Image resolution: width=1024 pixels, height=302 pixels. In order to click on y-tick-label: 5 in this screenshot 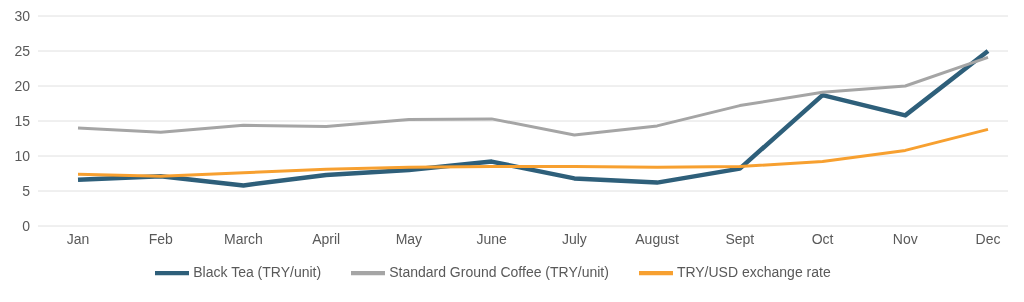, I will do `click(26, 190)`.